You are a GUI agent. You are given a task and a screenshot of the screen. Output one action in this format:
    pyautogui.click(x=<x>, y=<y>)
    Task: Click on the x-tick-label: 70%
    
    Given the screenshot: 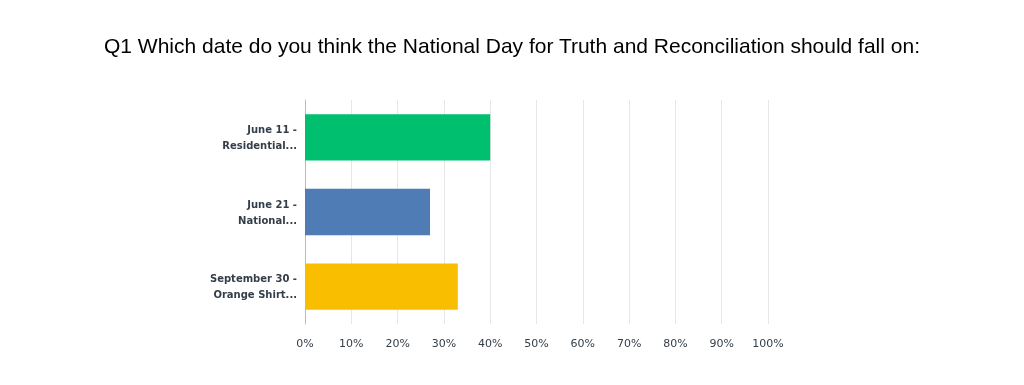 What is the action you would take?
    pyautogui.click(x=629, y=343)
    